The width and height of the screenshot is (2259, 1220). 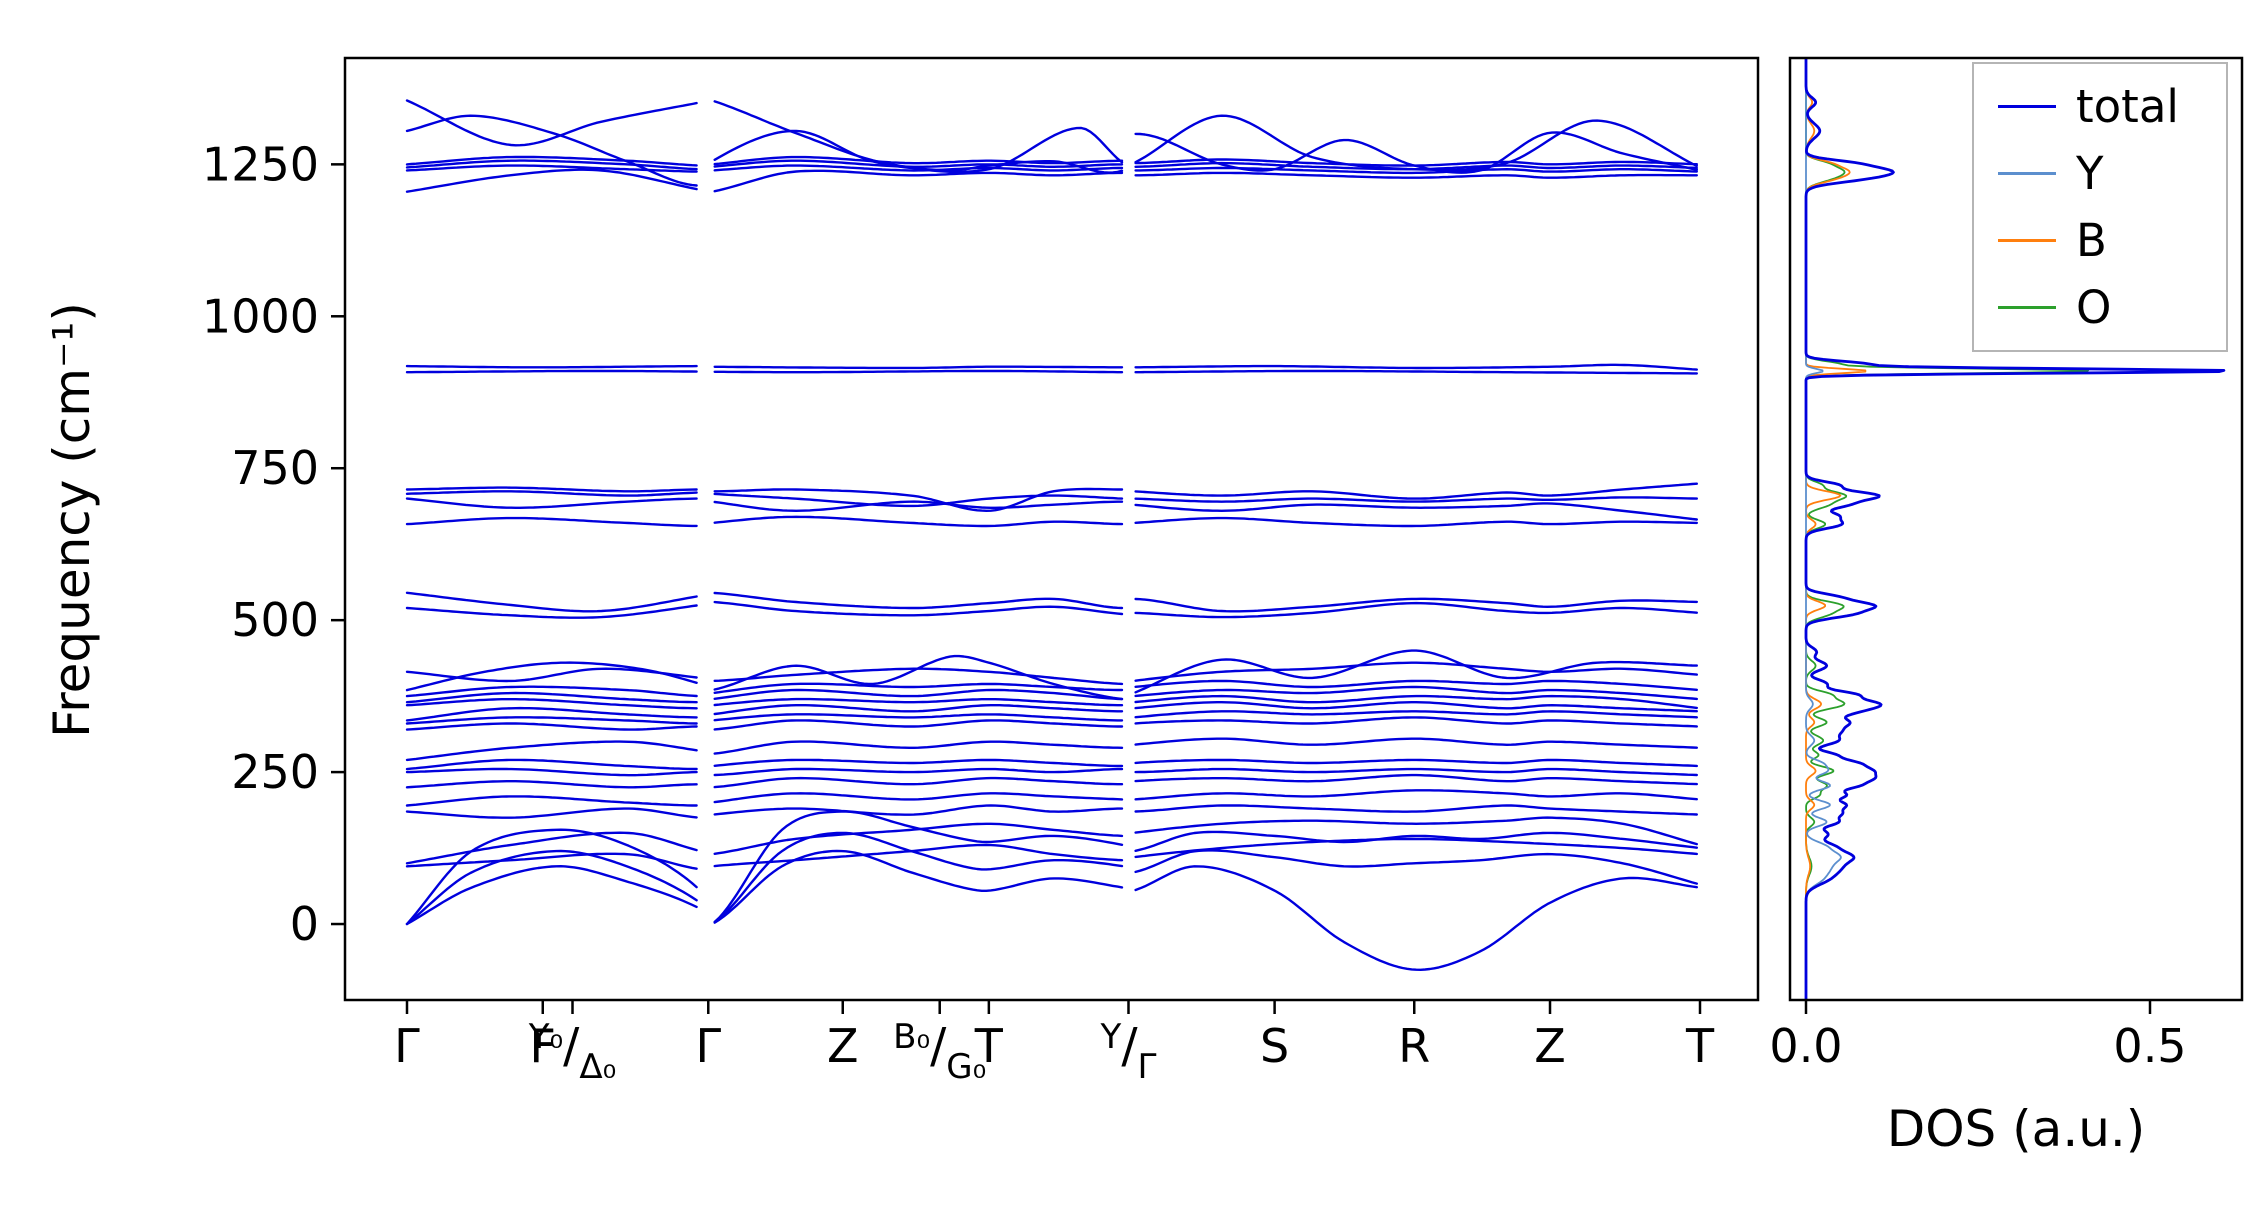 I want to click on legend-label-o: O, so click(x=2094, y=307).